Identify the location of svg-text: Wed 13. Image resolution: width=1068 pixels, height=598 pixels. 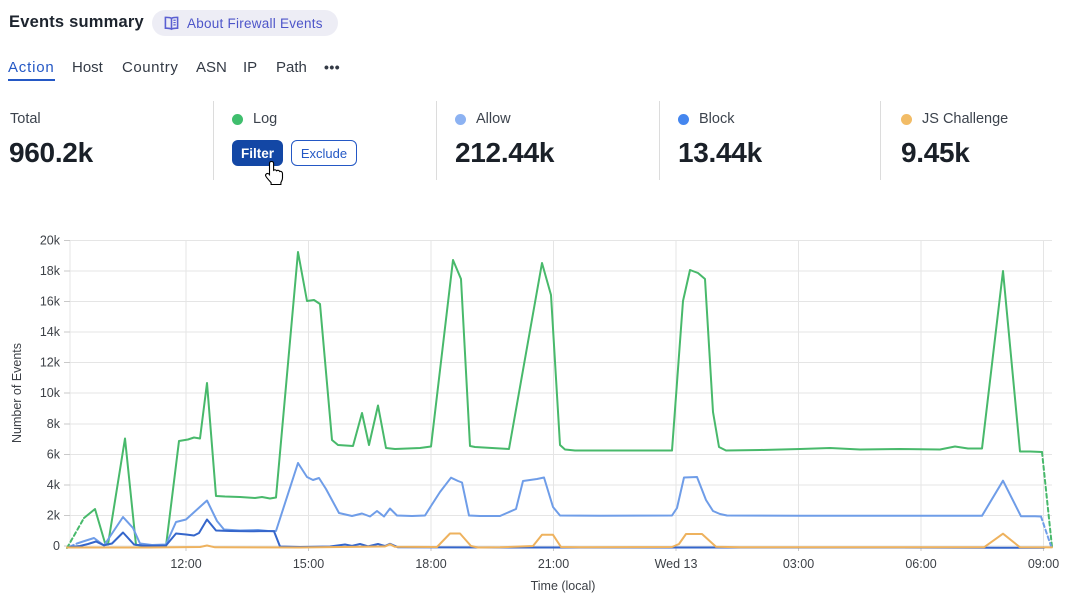
(676, 564).